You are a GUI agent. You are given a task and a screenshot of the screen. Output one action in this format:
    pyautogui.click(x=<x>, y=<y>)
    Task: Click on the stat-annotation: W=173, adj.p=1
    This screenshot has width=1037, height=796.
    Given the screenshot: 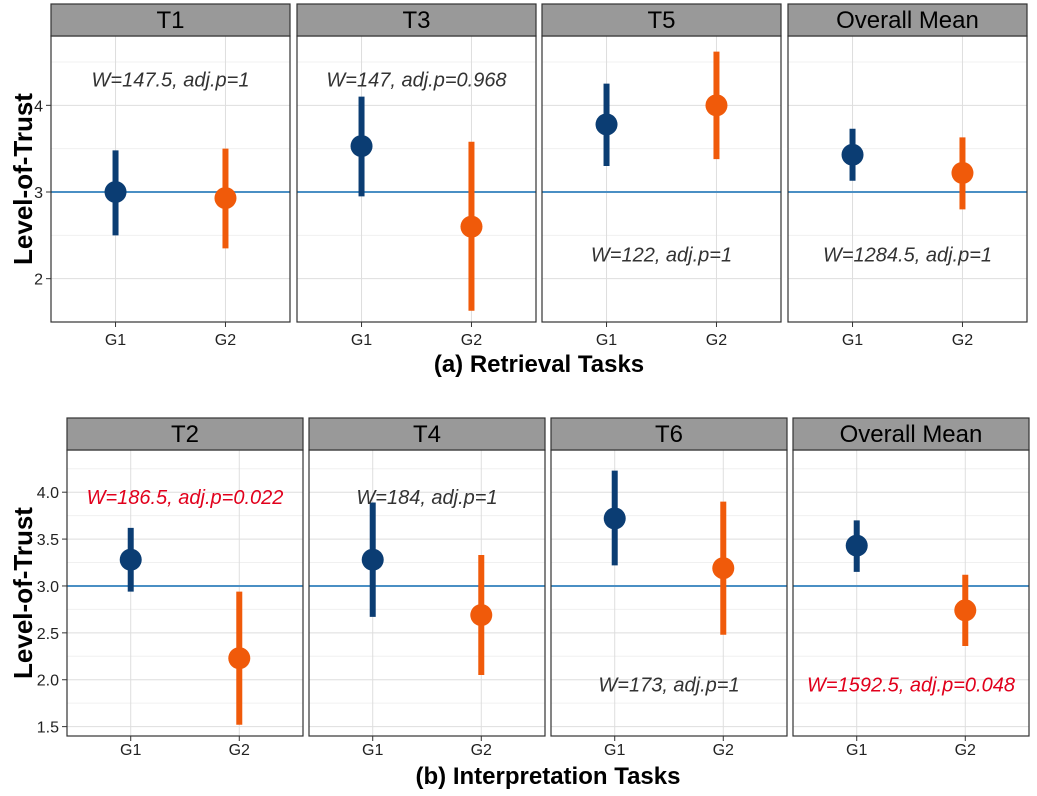 What is the action you would take?
    pyautogui.click(x=668, y=685)
    